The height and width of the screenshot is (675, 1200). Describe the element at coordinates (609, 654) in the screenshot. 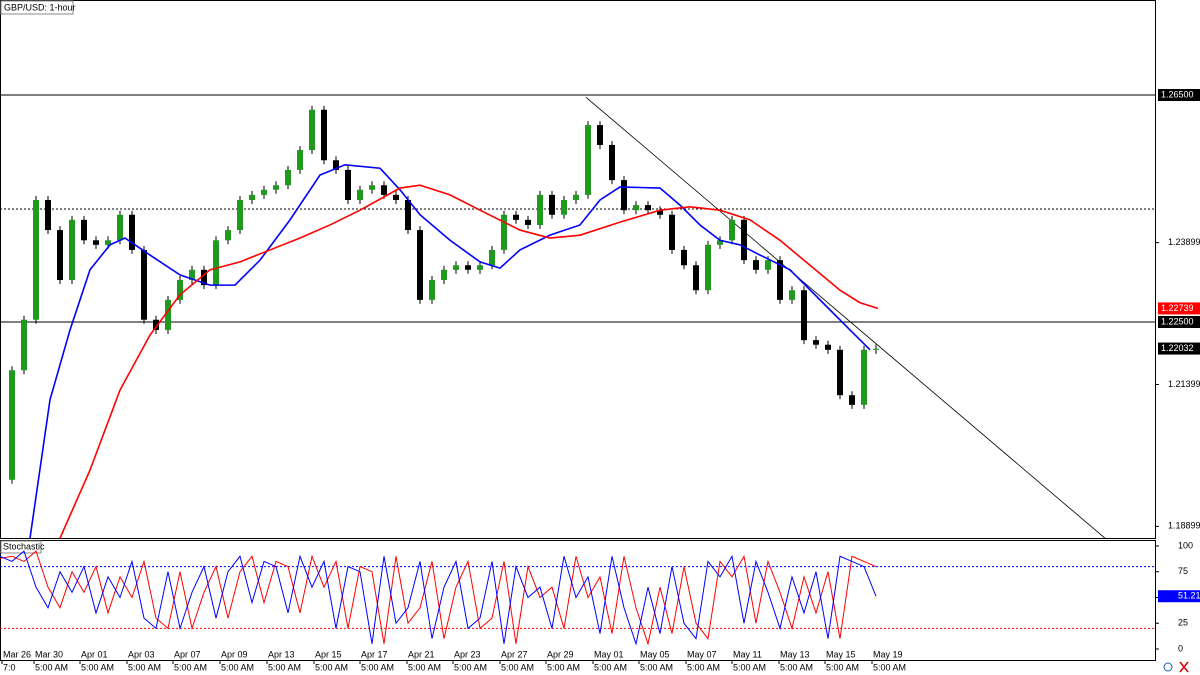

I see `x-tick-label: May 01` at that location.